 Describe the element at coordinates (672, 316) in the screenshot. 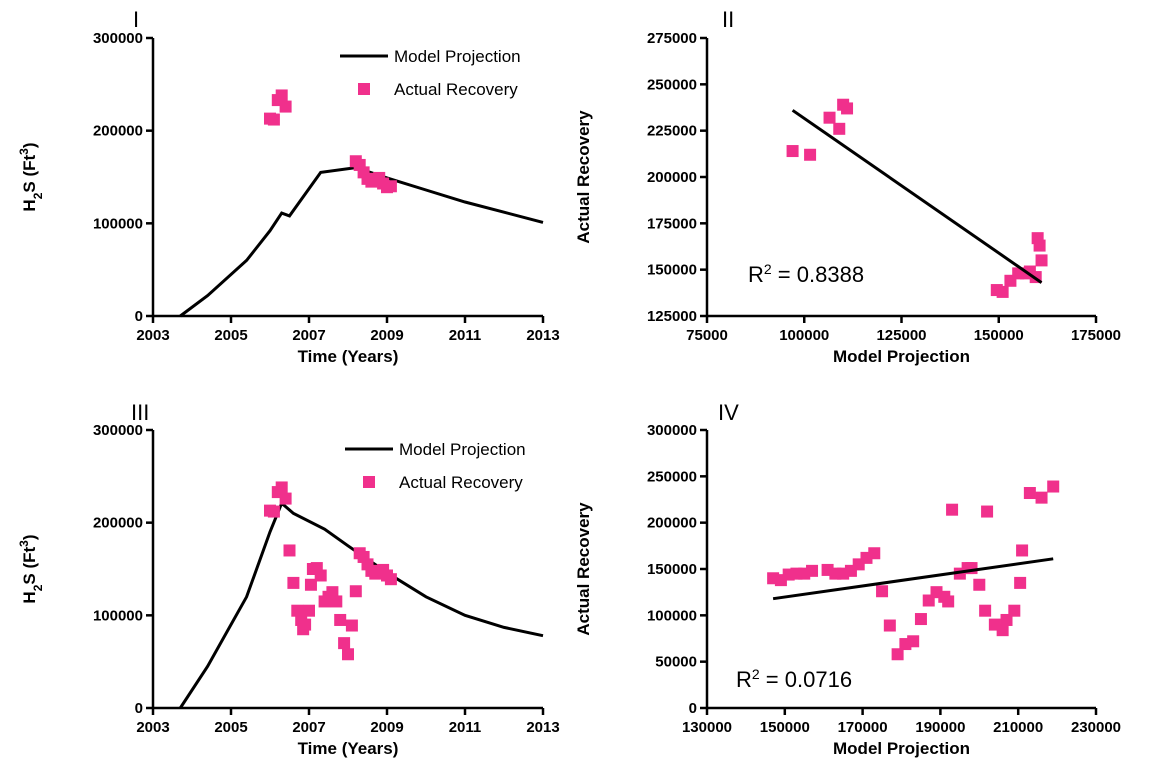

I see `y-tick-label: 125000` at that location.